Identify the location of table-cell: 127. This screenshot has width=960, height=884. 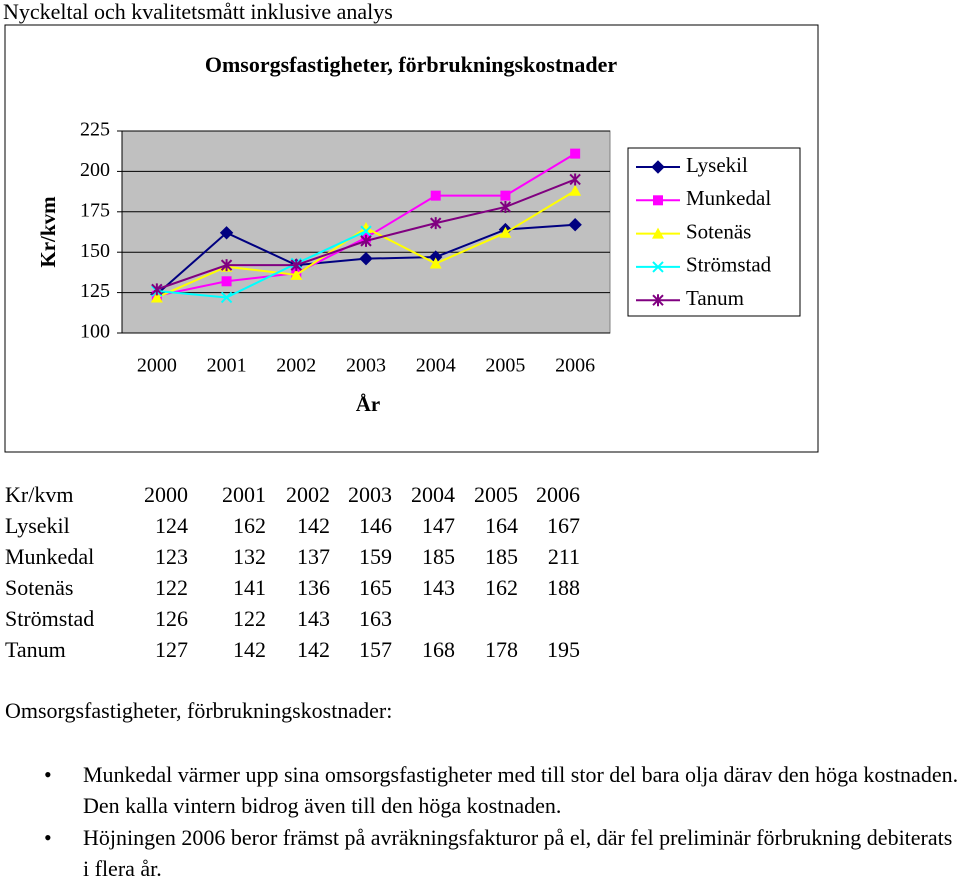
(171, 649).